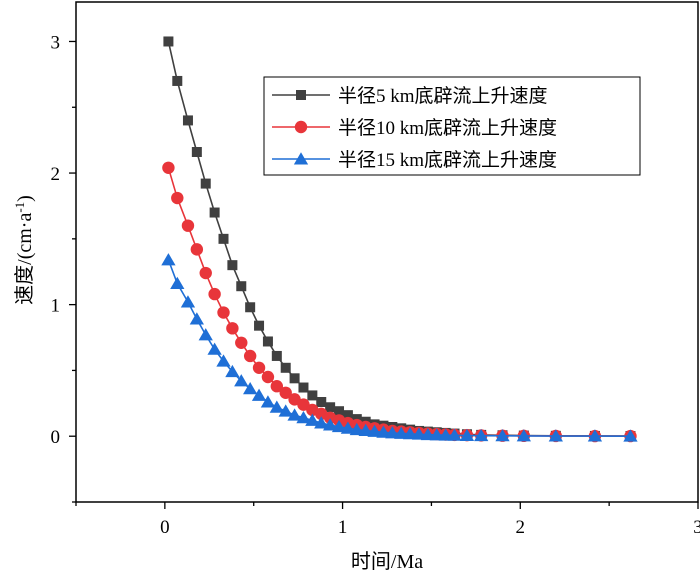  I want to click on y-tick-label: 0, so click(56, 437).